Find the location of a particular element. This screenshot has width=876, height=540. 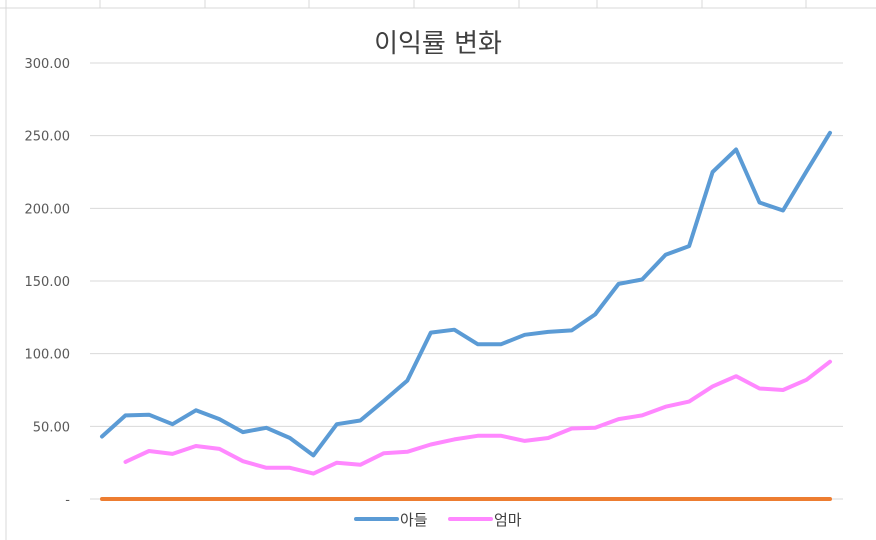

y-tick-label: - is located at coordinates (67, 500).